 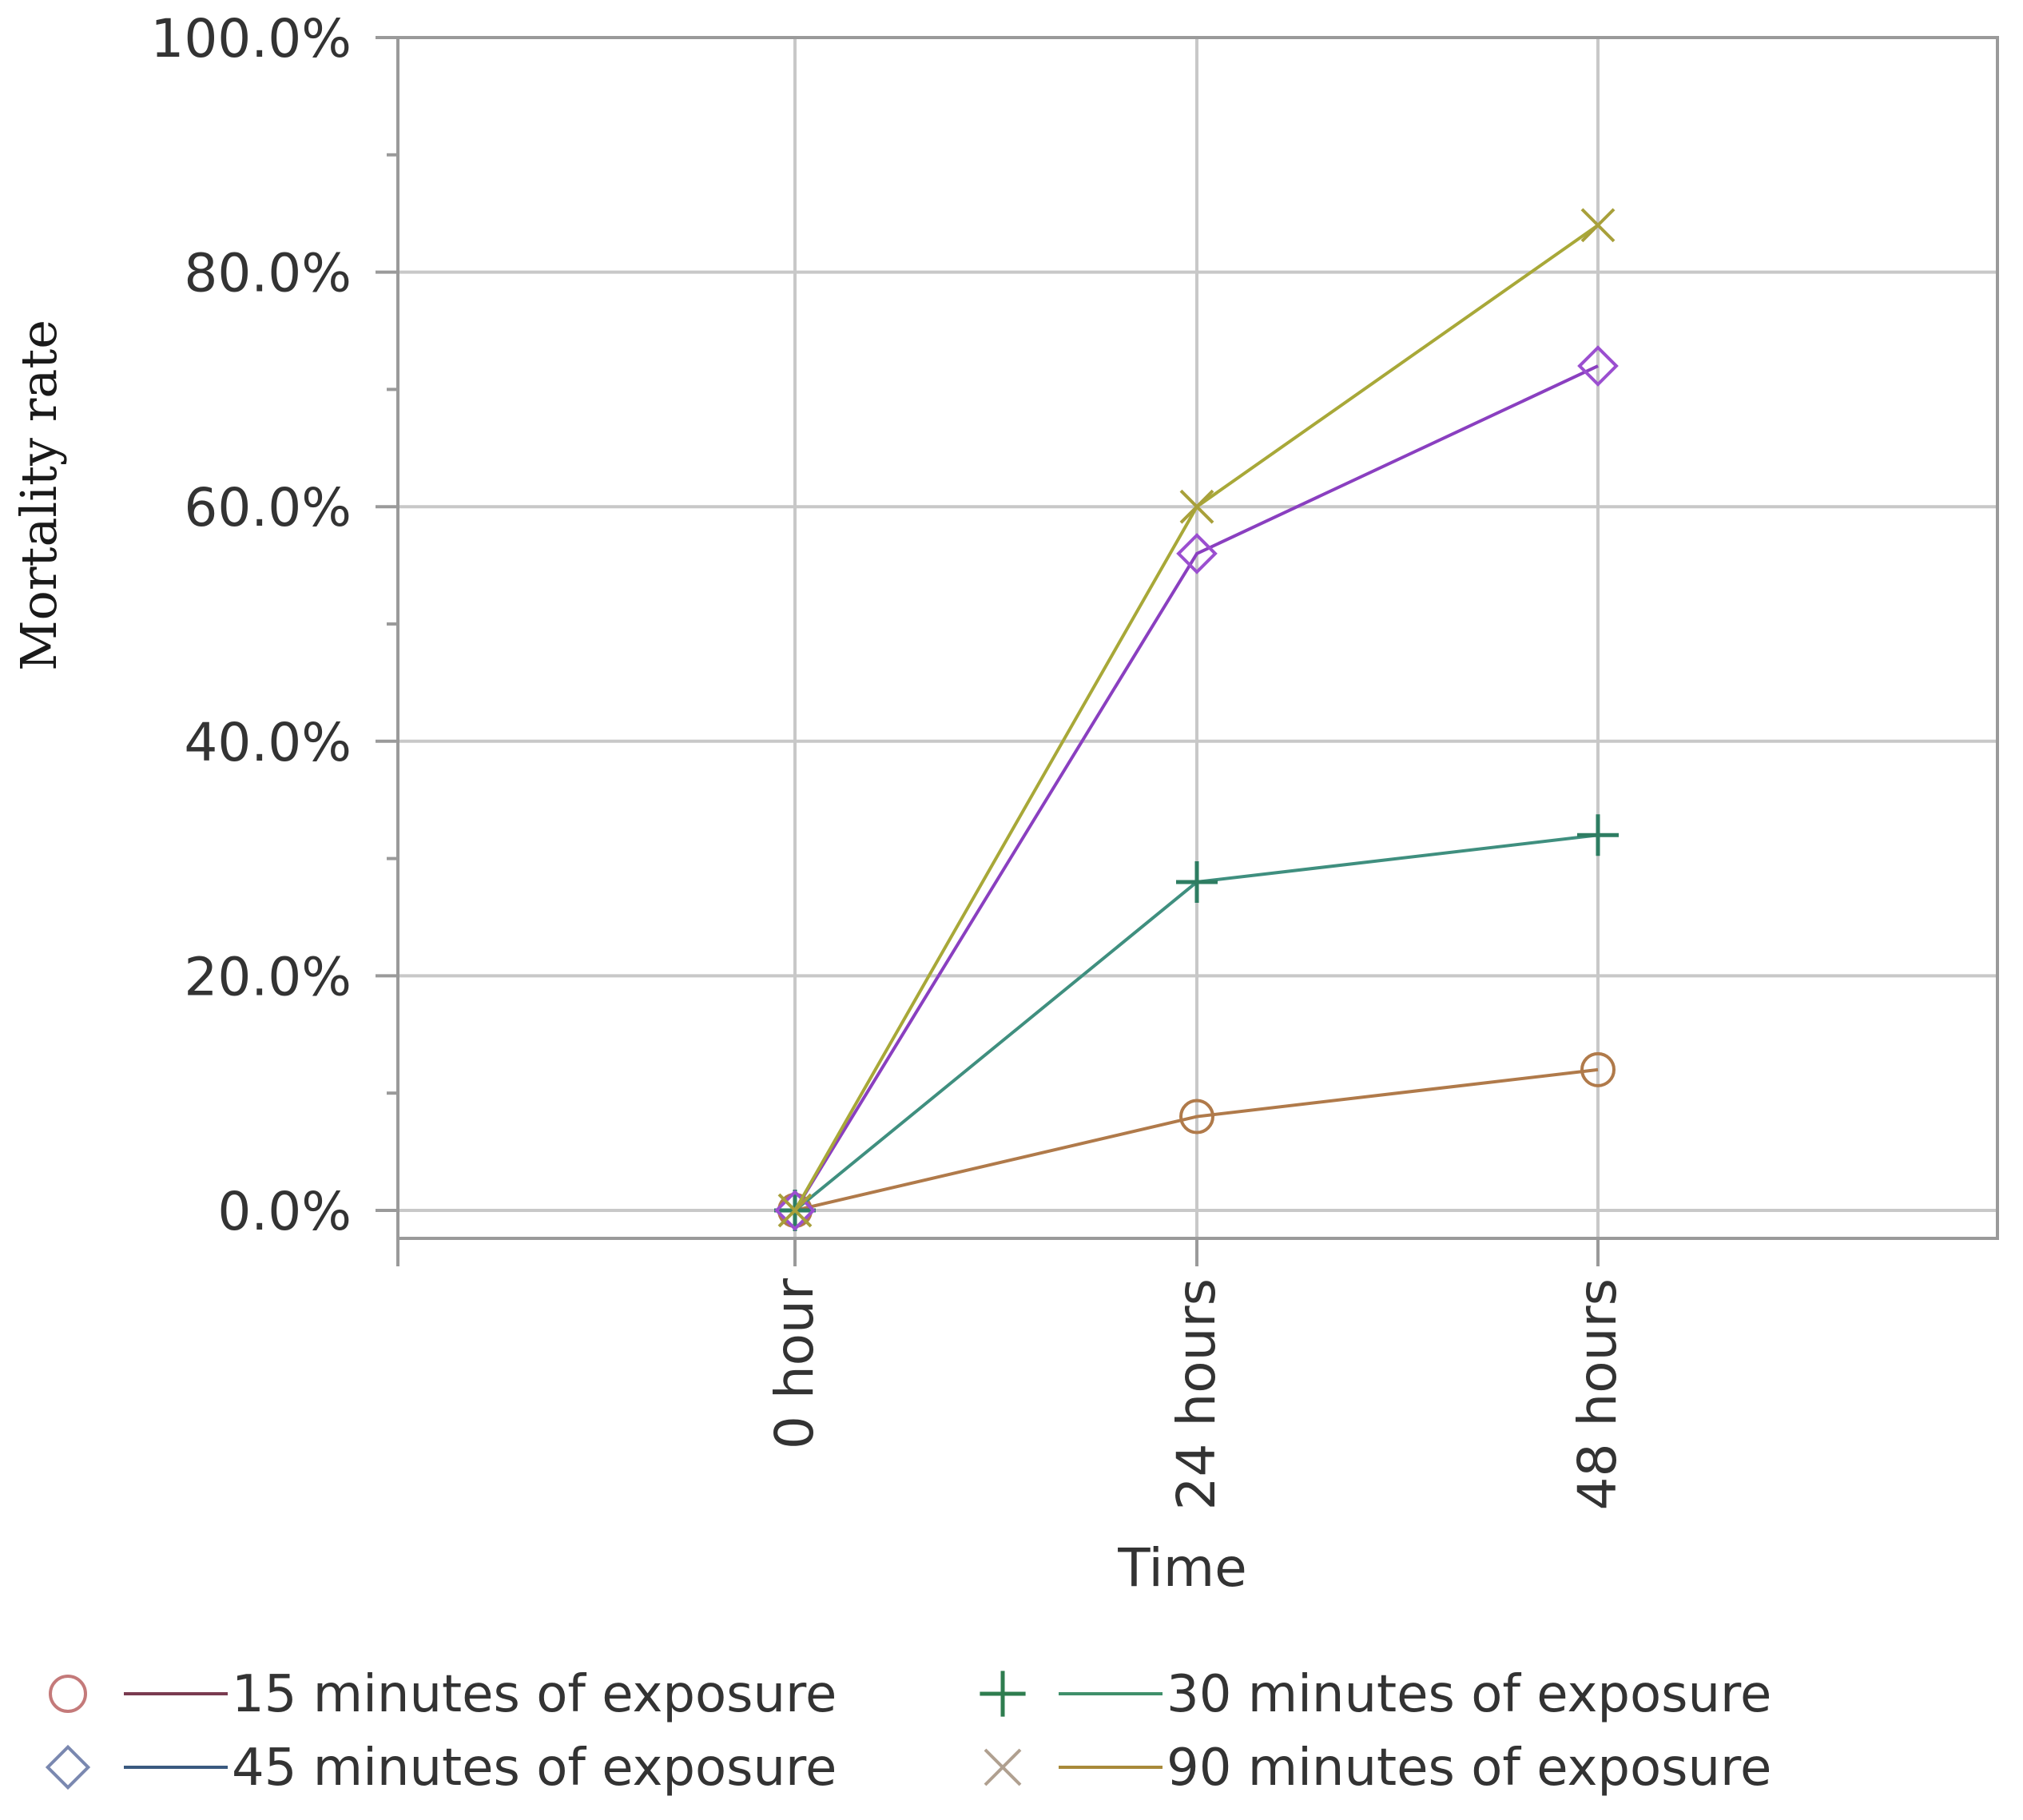 I want to click on legend-diamond-marker, so click(x=68, y=1767).